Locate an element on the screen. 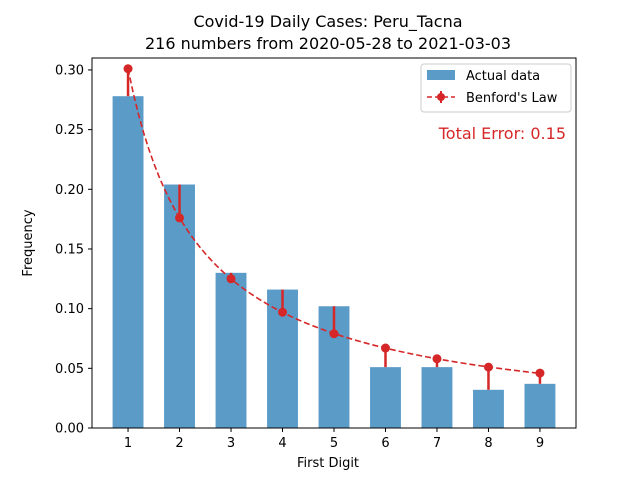 The height and width of the screenshot is (480, 640). chart-title: Covid-19 Daily Cases: Peru_Tacna is located at coordinates (327, 22).